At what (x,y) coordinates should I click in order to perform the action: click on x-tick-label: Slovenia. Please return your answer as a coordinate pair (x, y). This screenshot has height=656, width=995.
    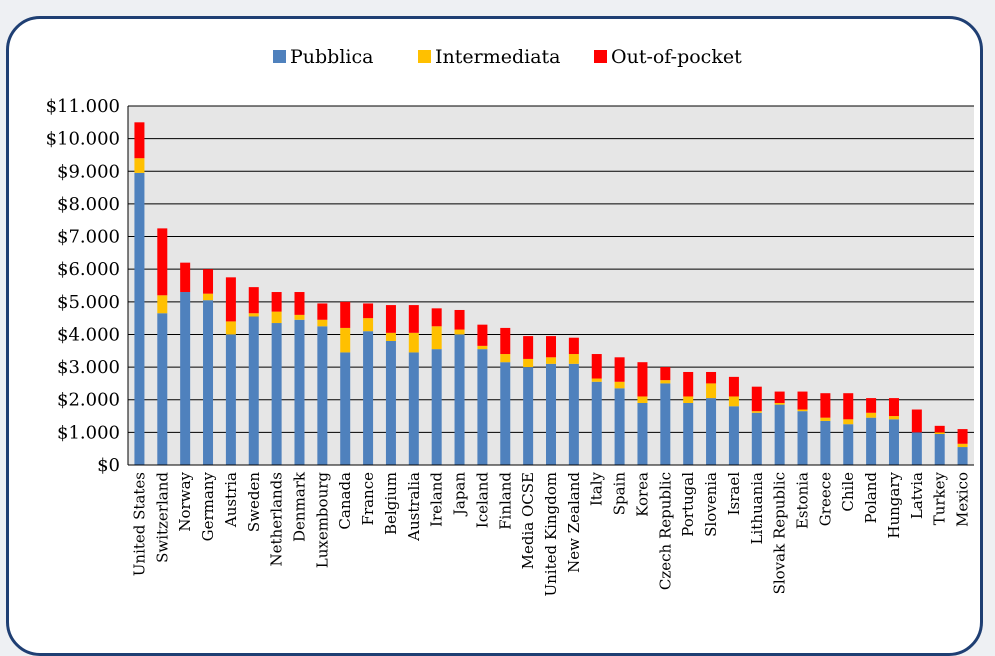
    Looking at the image, I should click on (711, 504).